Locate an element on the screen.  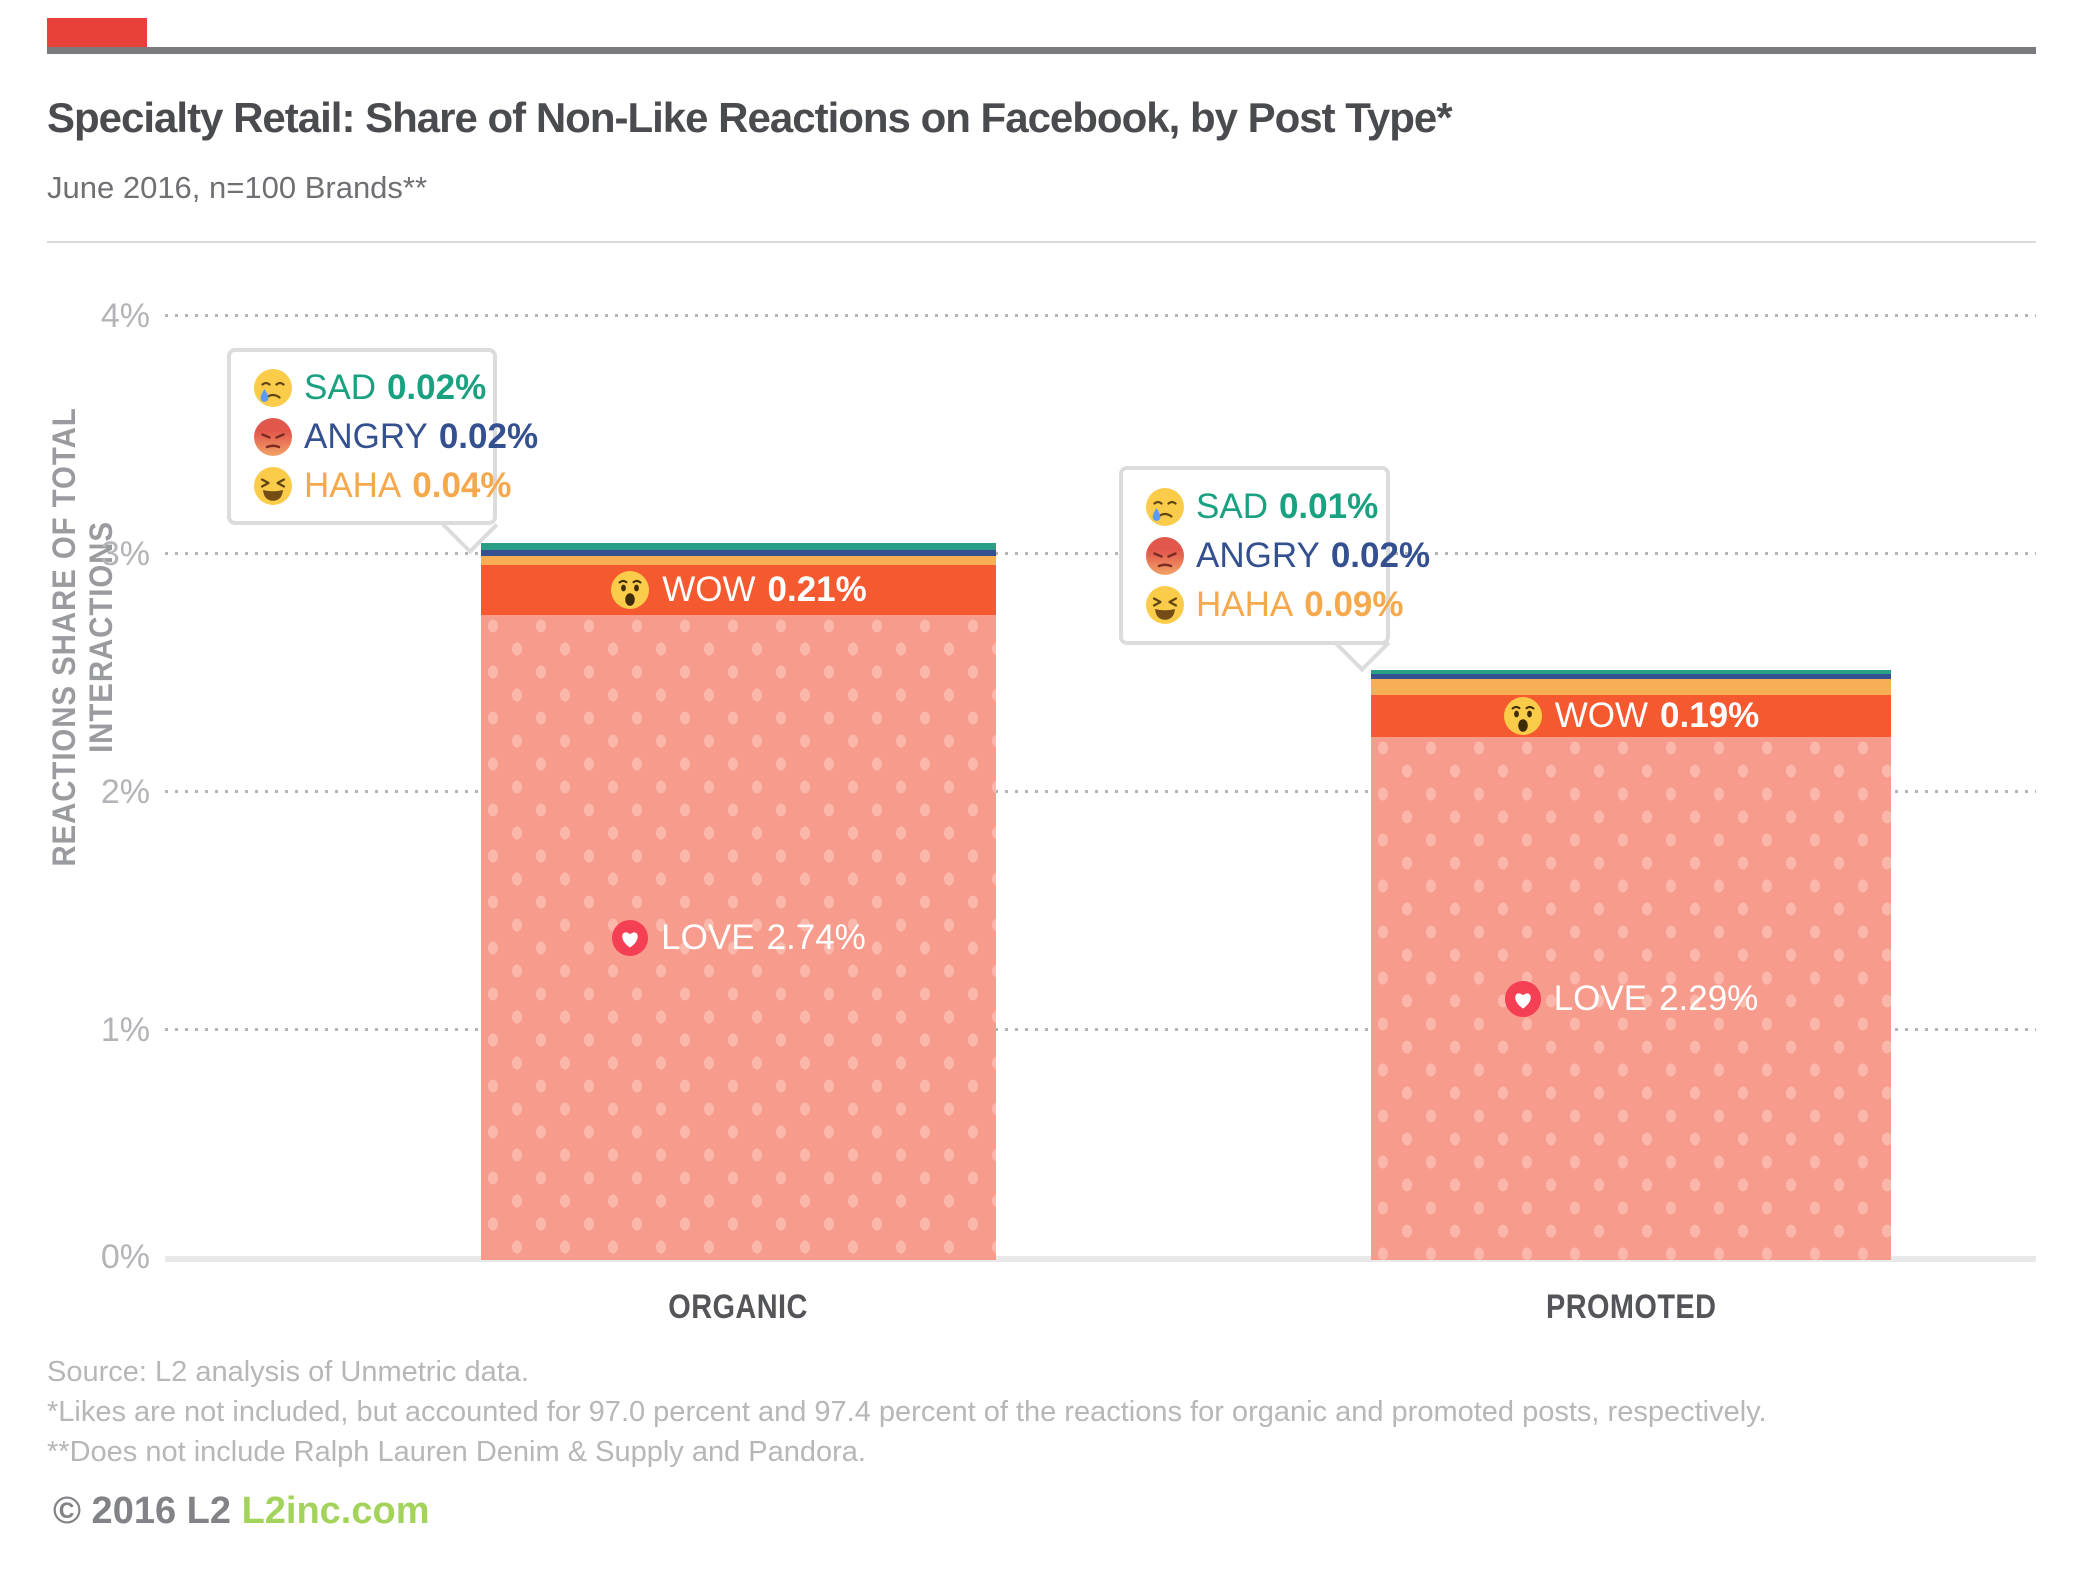
love-value: 2.29% is located at coordinates (1709, 998).